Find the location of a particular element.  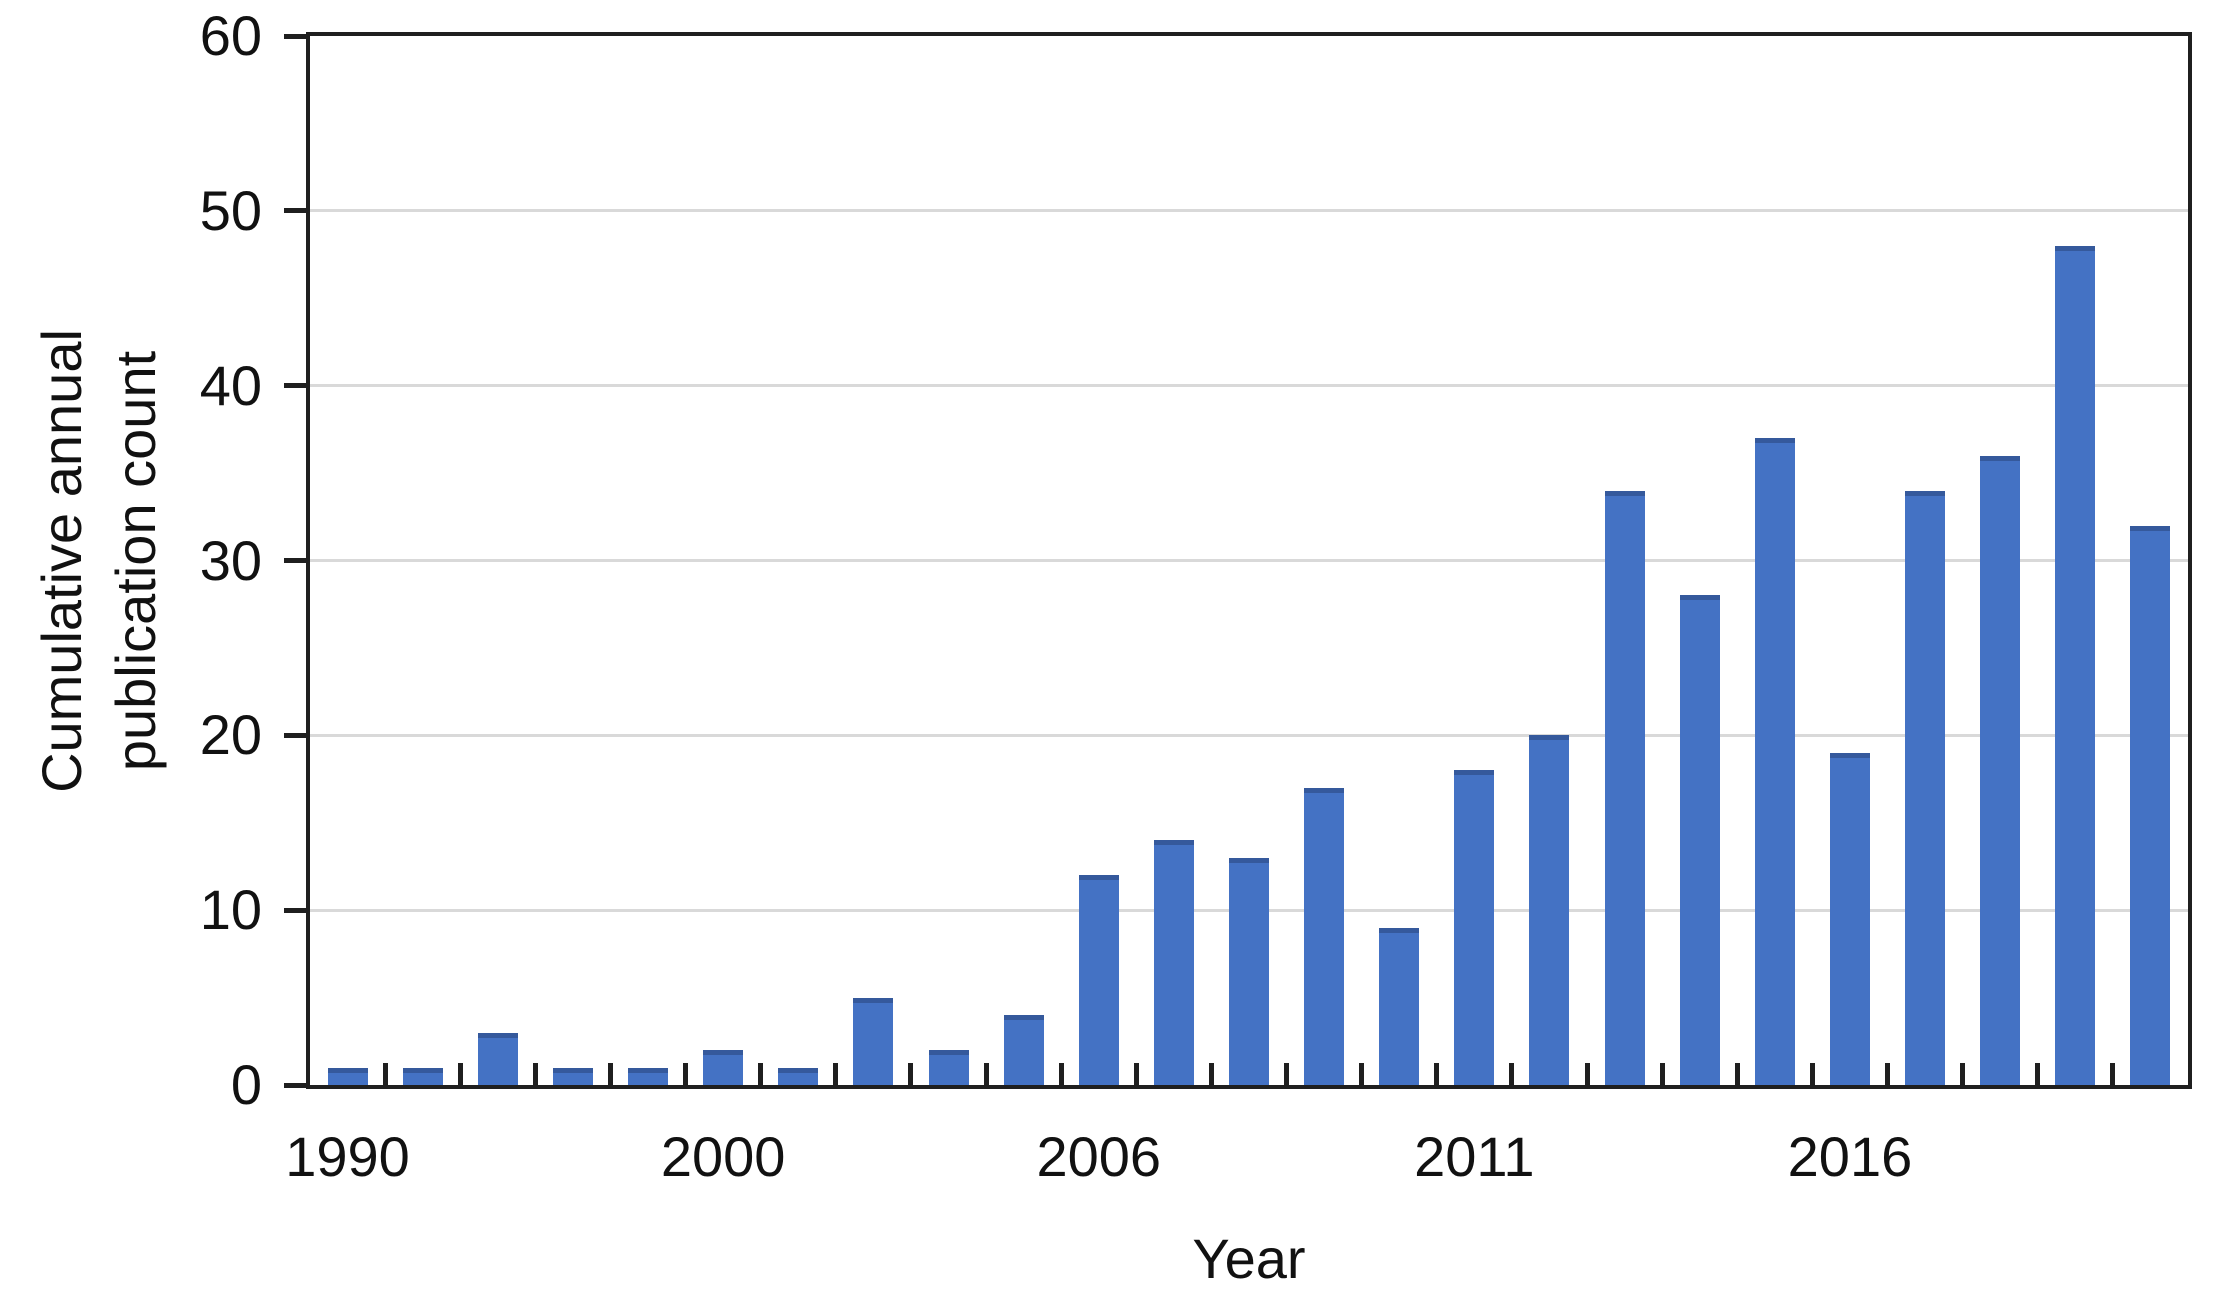

y-tick-label-30: 30 is located at coordinates (230, 560).